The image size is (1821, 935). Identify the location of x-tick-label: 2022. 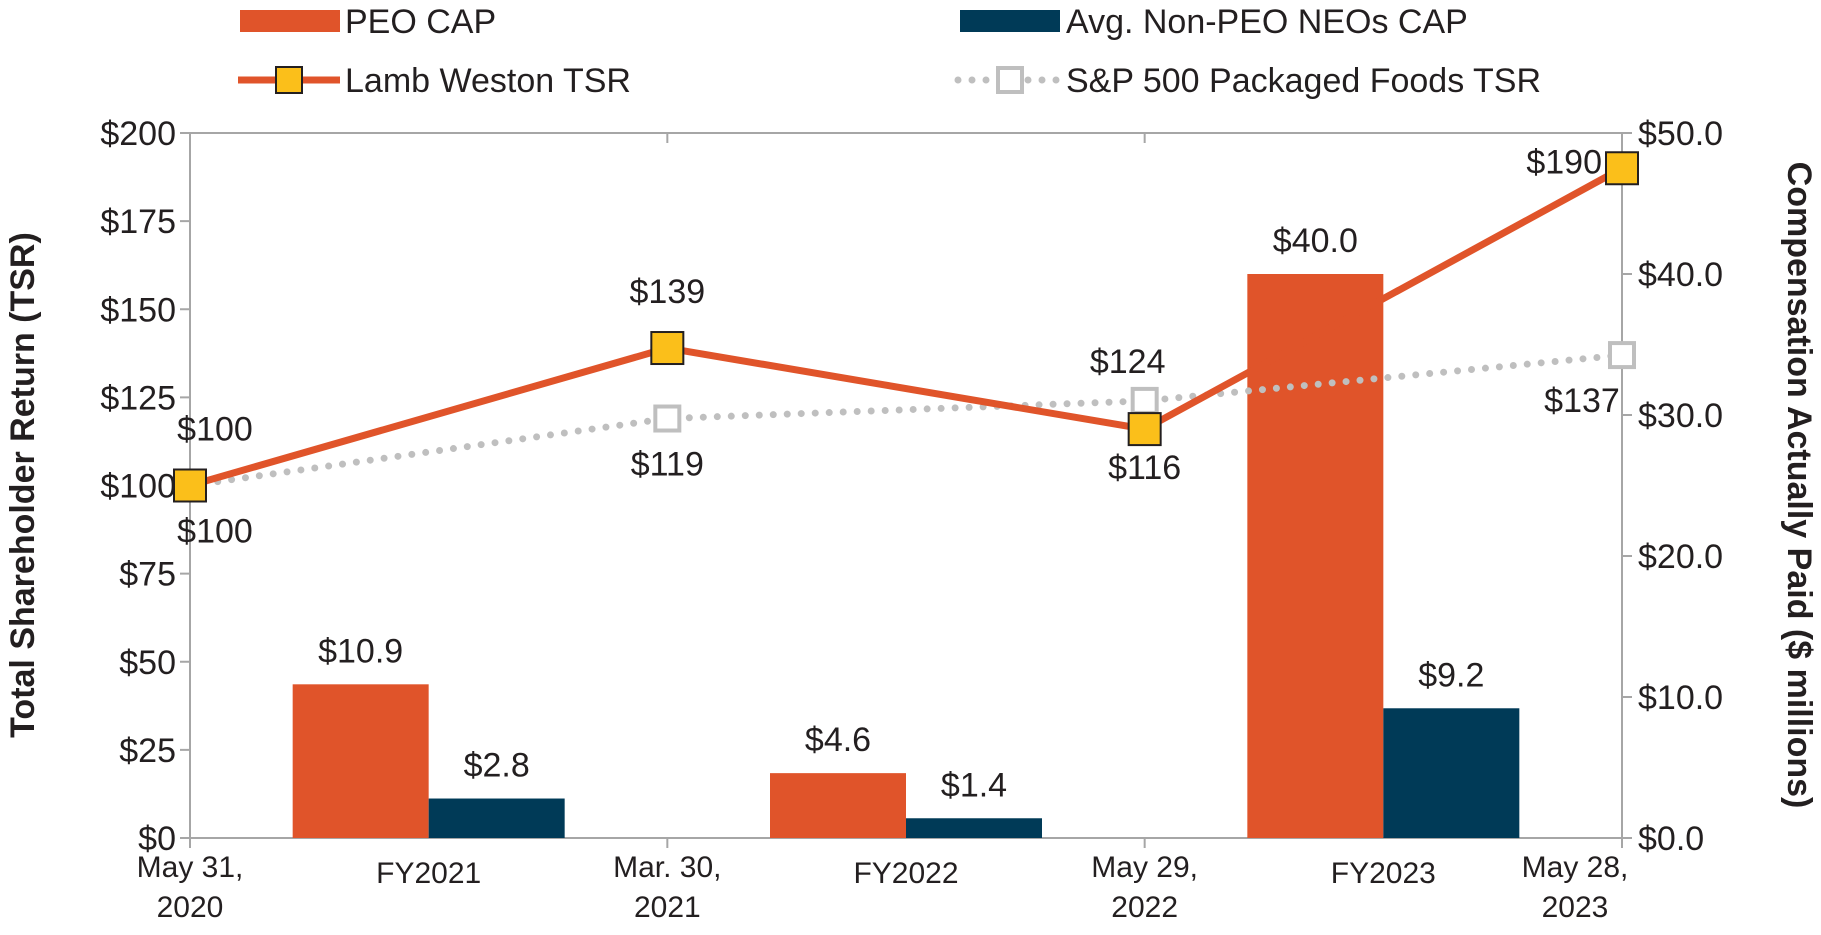
(1144, 907).